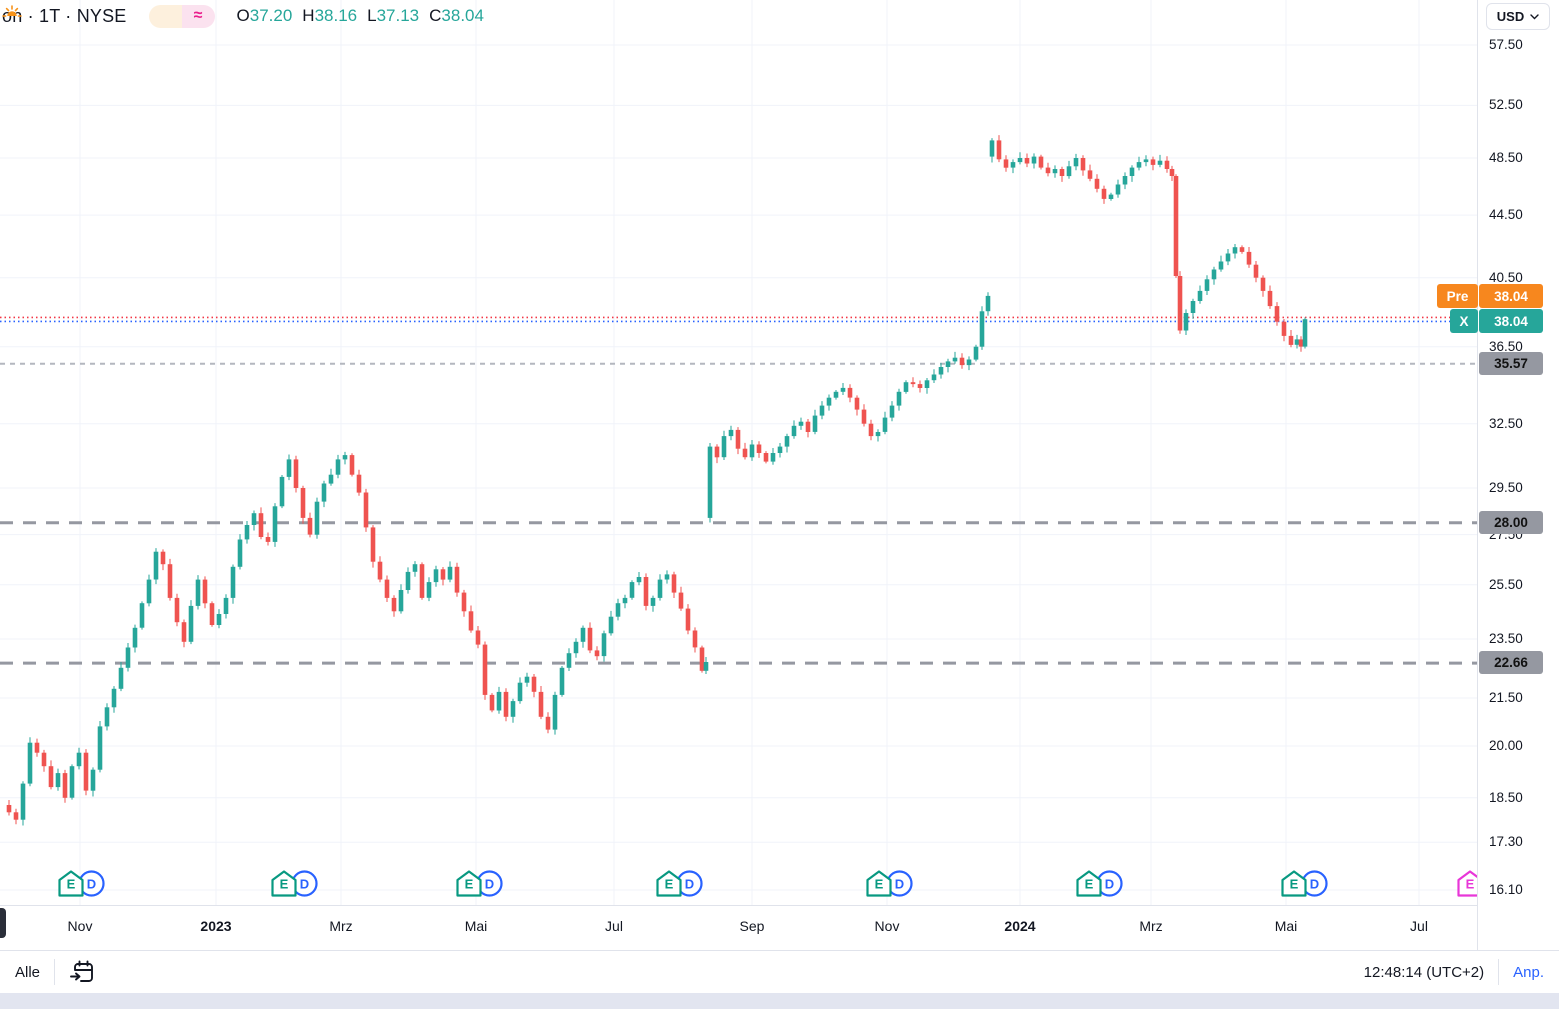 The height and width of the screenshot is (1009, 1559). Describe the element at coordinates (1506, 214) in the screenshot. I see `price-tick-label: 44.50` at that location.